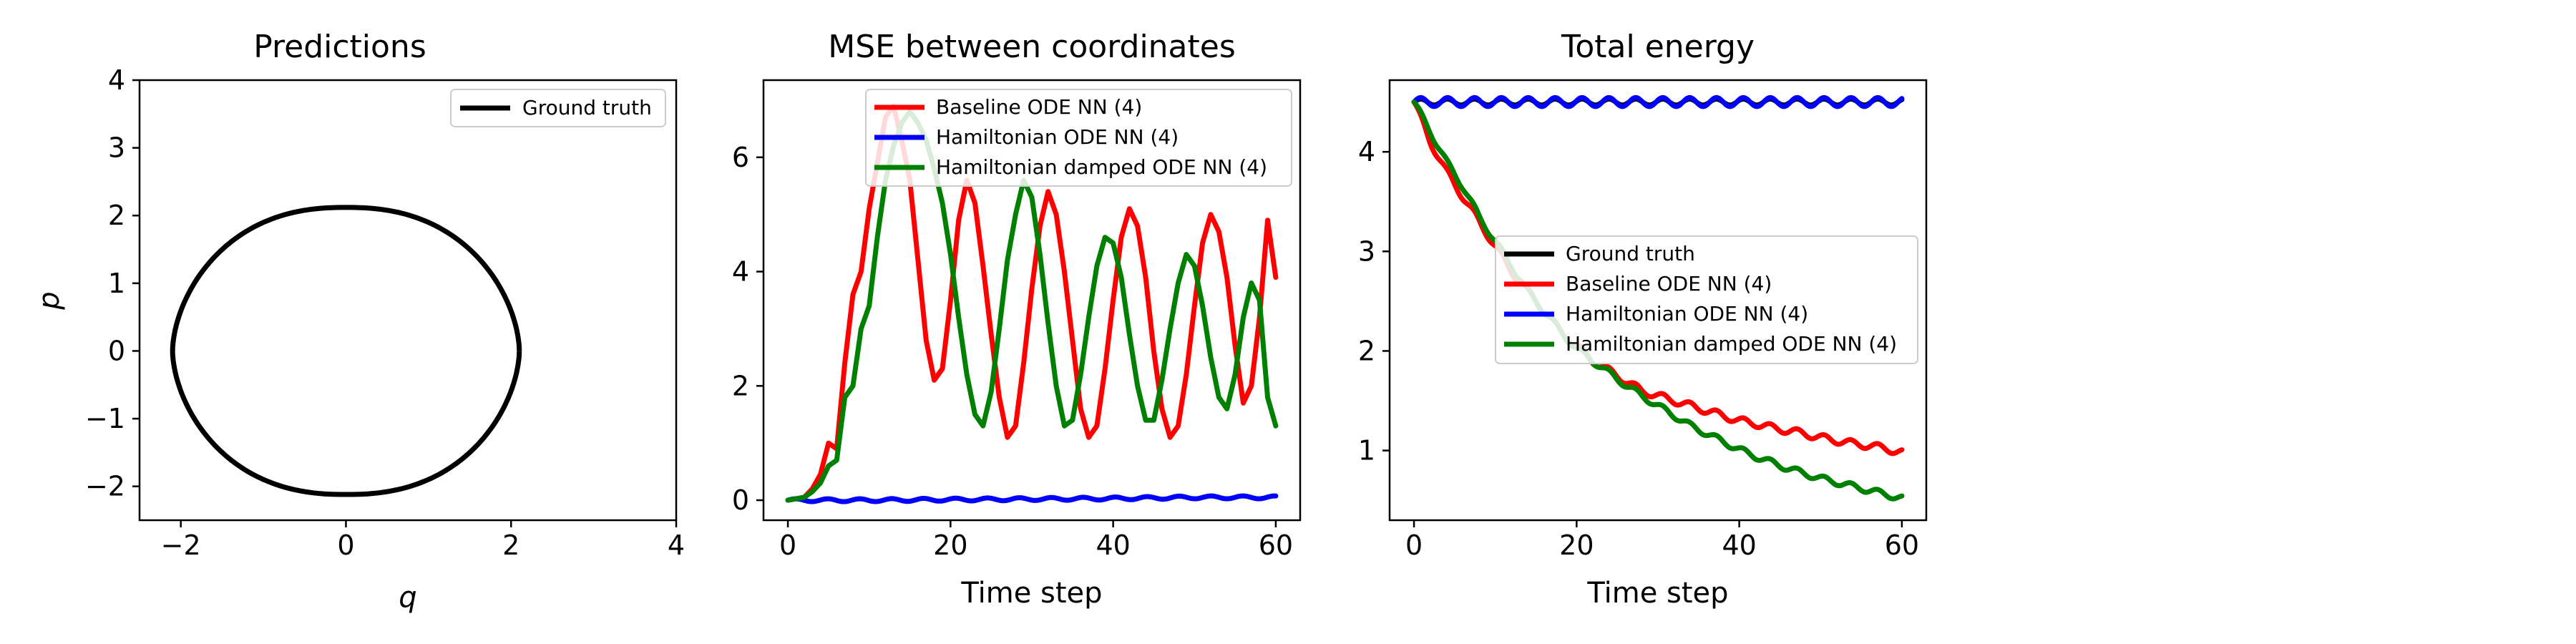  I want to click on predictions-x-tick-label: 0, so click(345, 545).